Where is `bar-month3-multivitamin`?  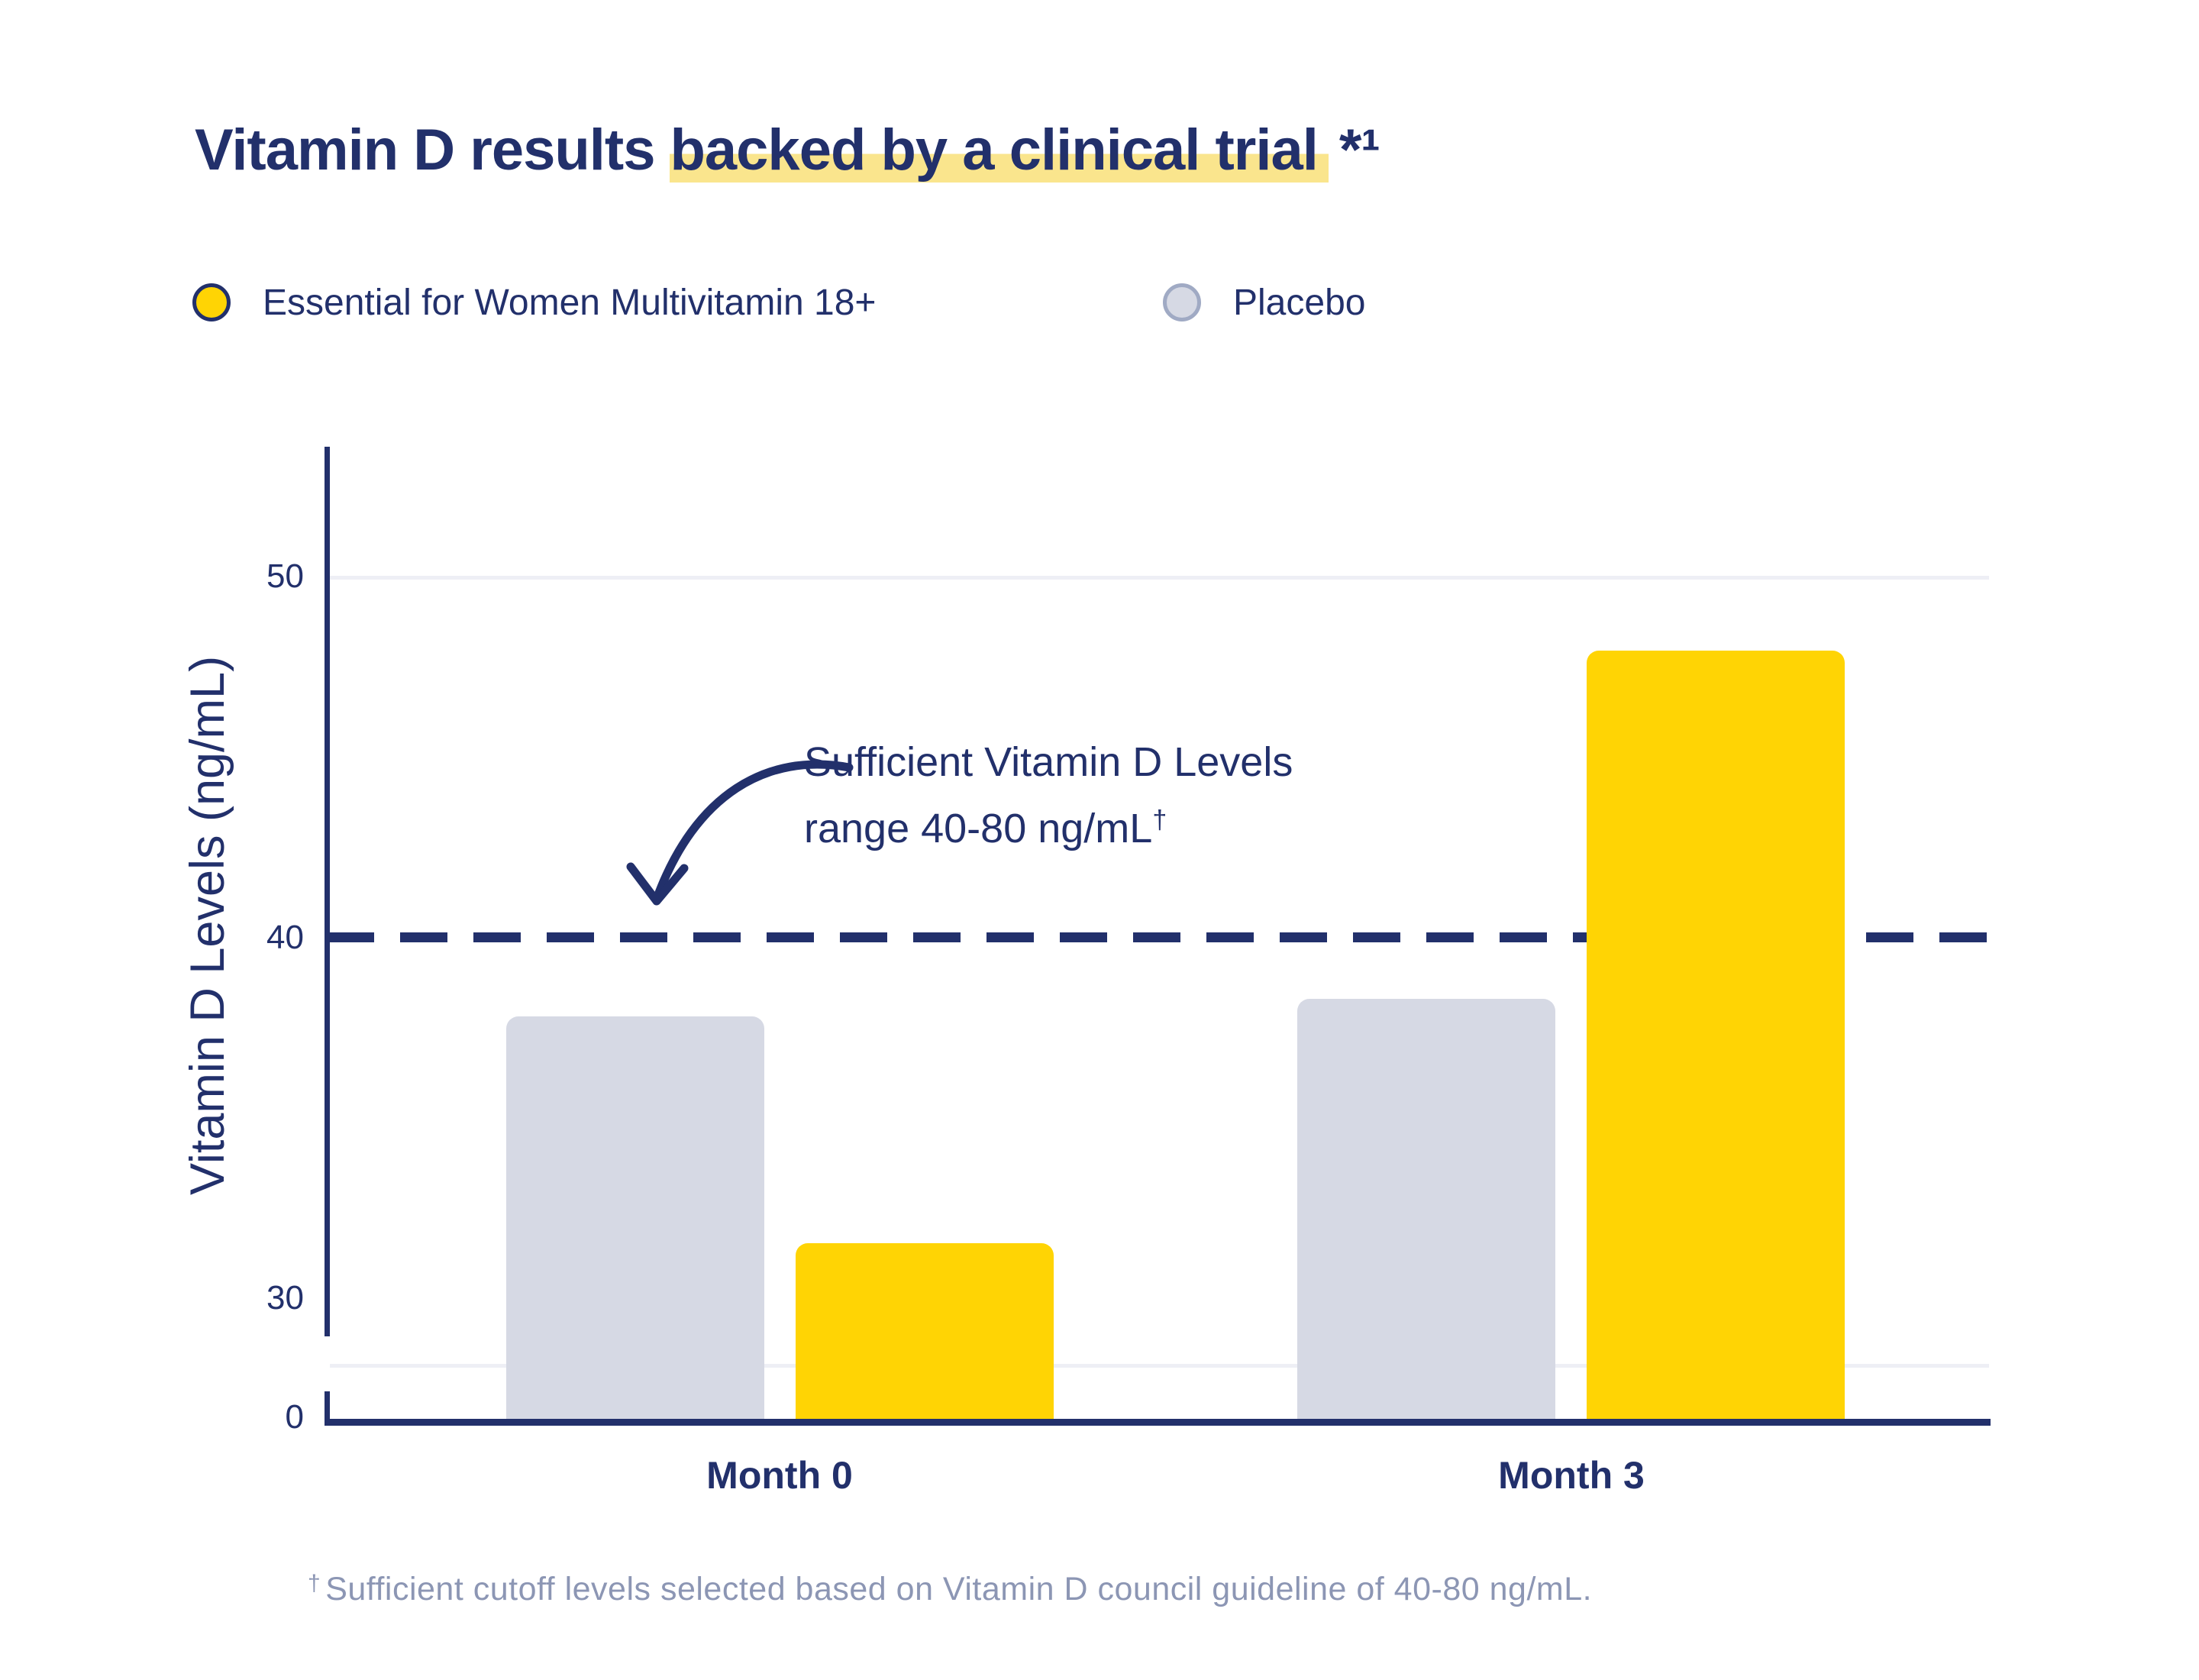
bar-month3-multivitamin is located at coordinates (1716, 1035).